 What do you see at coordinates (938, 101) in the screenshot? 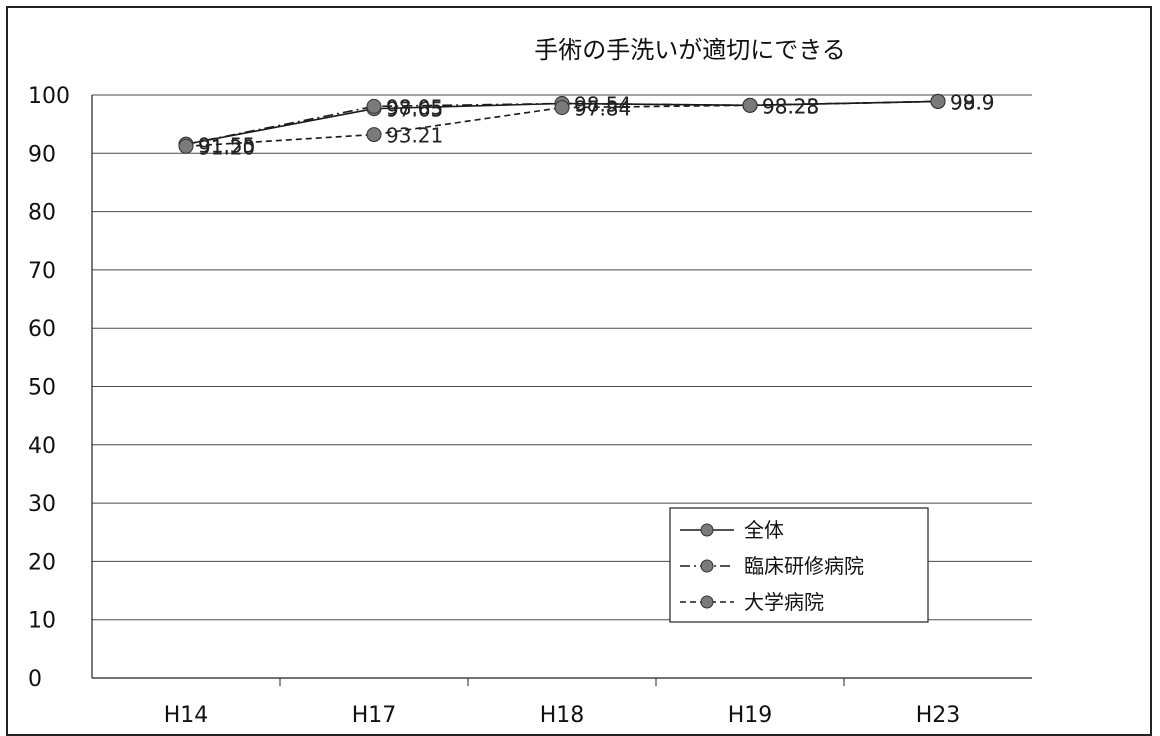
I see `marker-s2-H23` at bounding box center [938, 101].